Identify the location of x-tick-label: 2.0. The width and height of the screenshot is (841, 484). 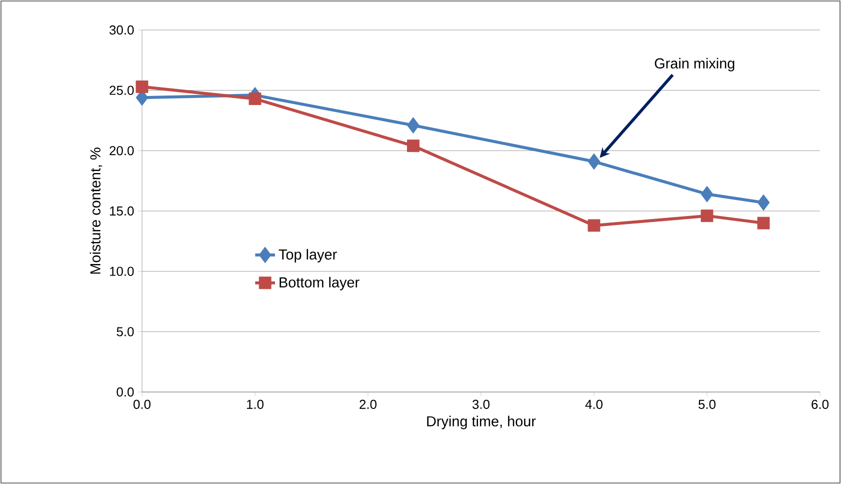
(368, 404).